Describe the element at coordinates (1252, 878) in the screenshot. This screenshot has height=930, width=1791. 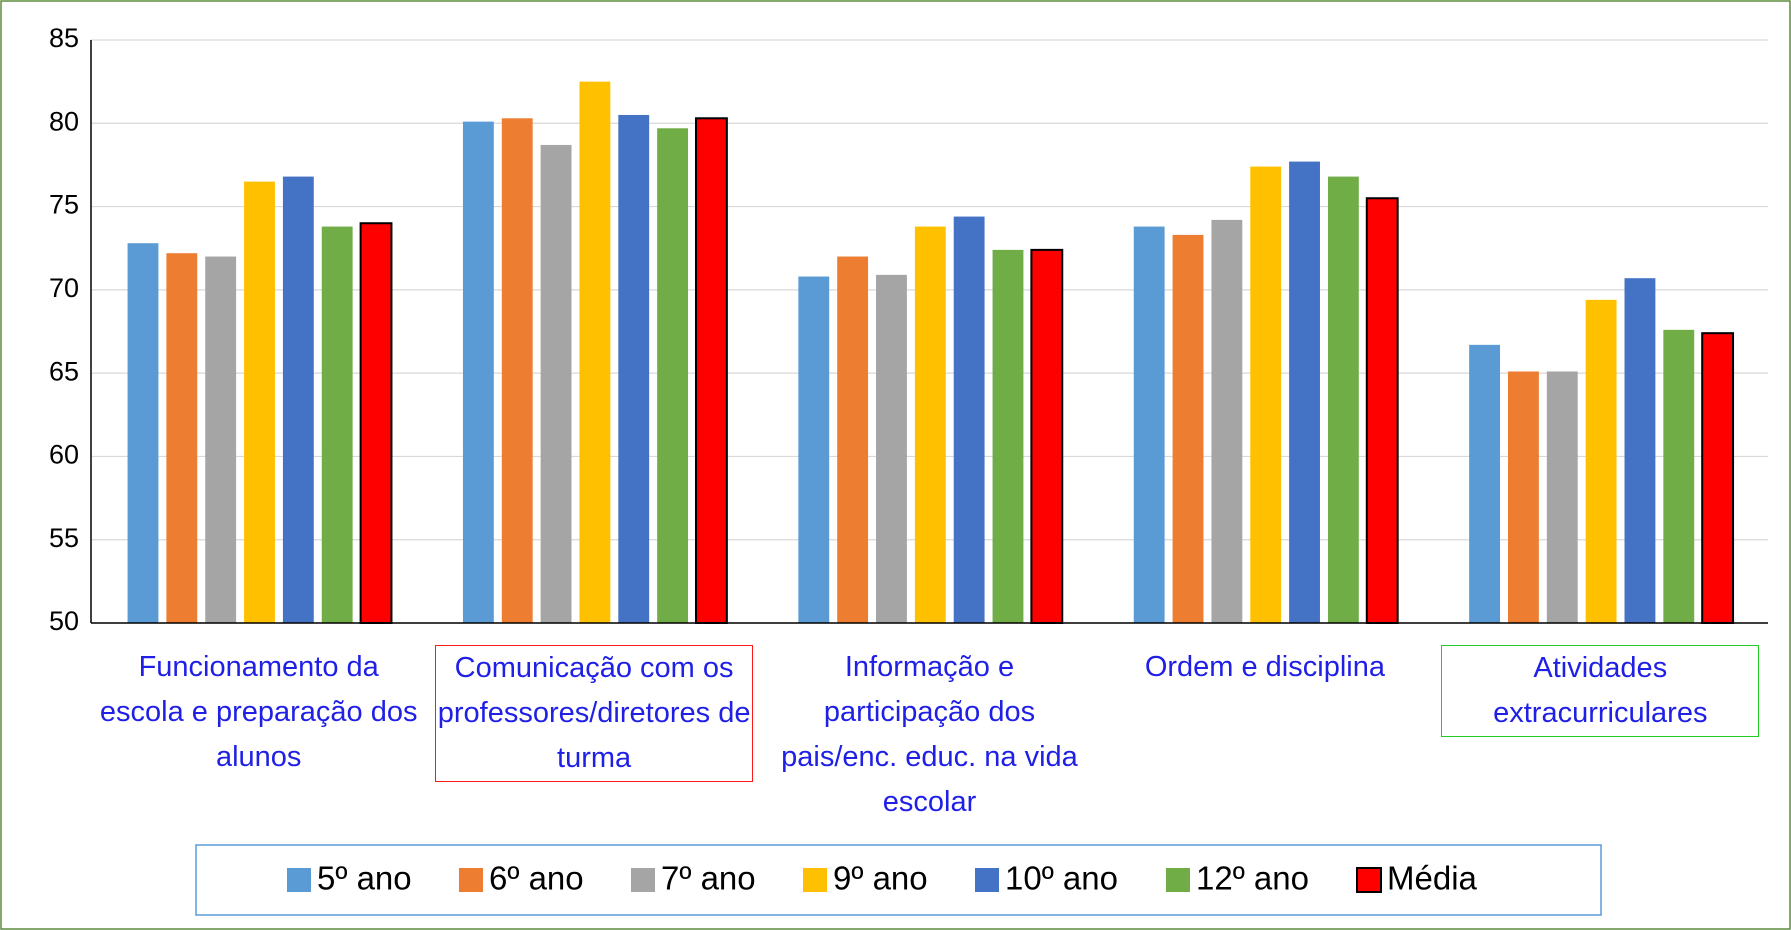
I see `legend-label: 12º ano` at that location.